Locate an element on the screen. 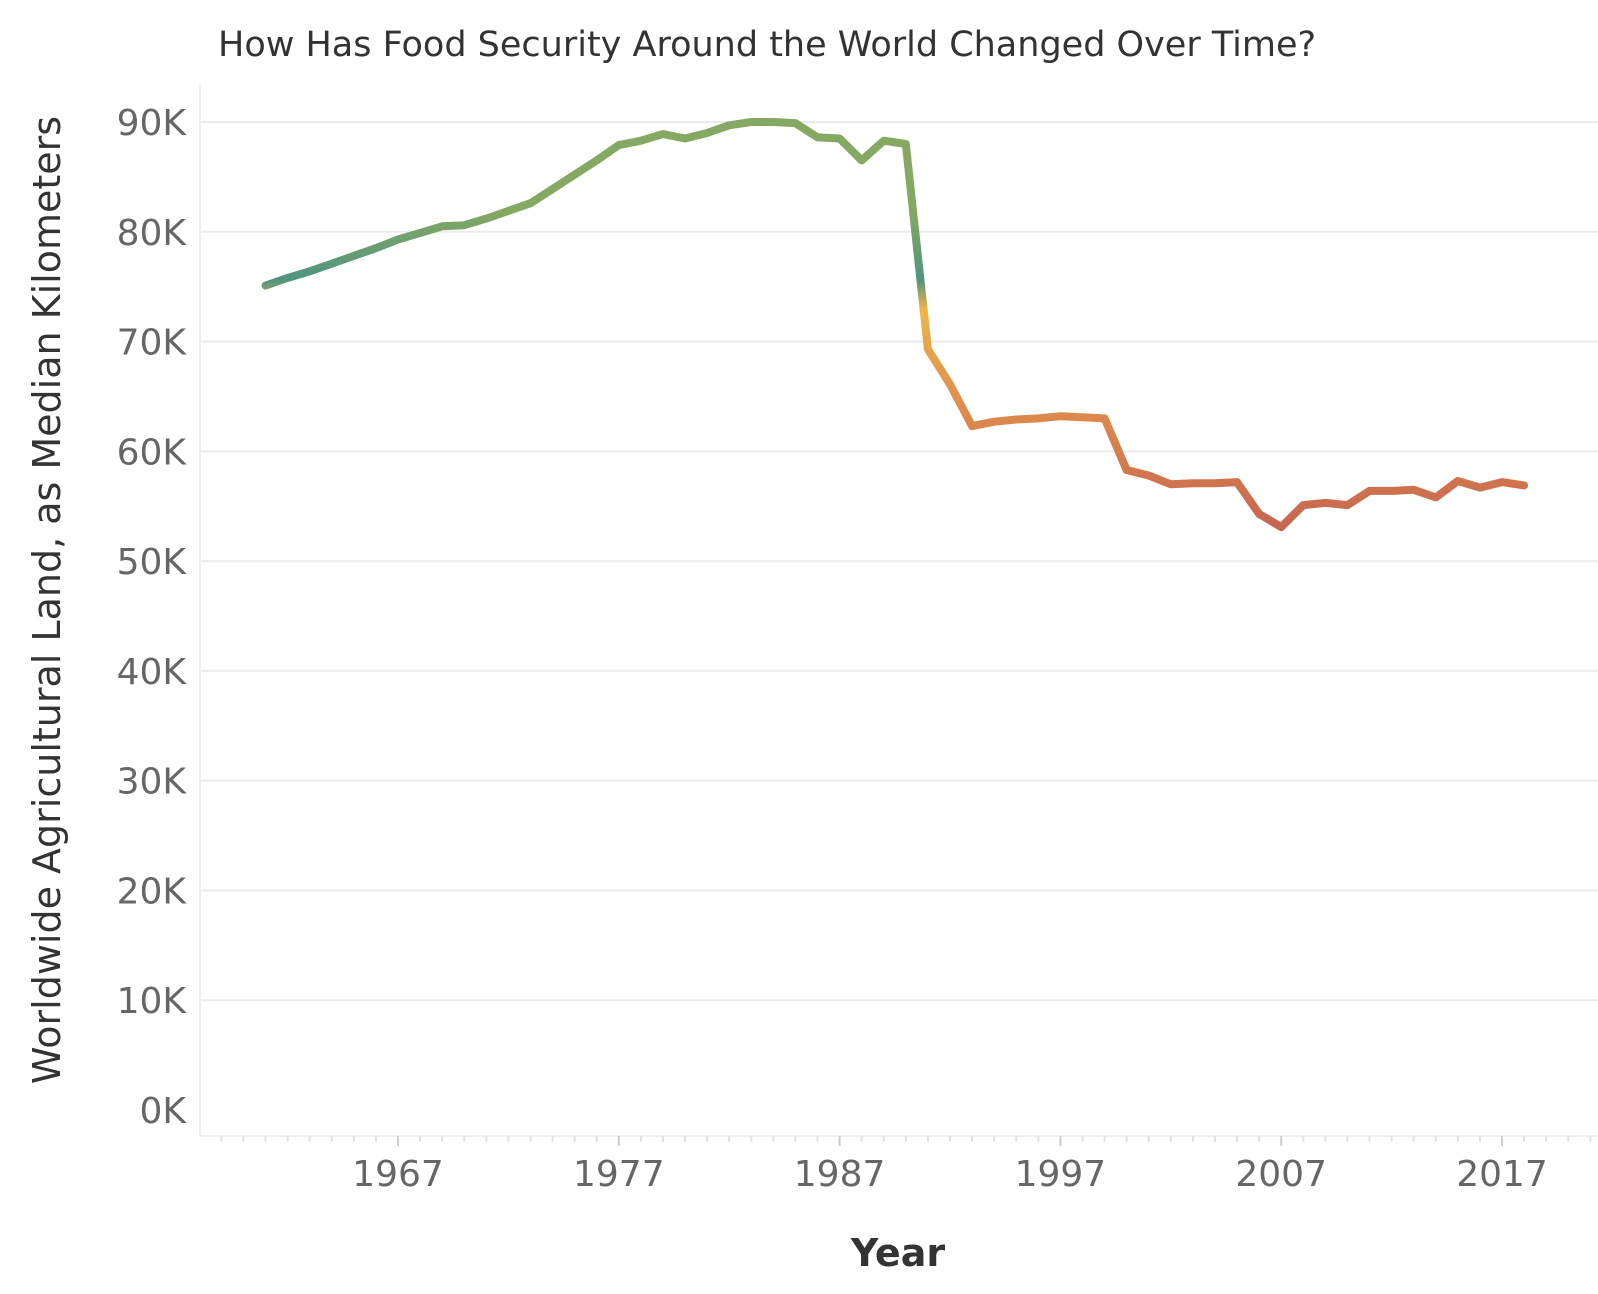  x-tick-label: 1997 is located at coordinates (1061, 1174).